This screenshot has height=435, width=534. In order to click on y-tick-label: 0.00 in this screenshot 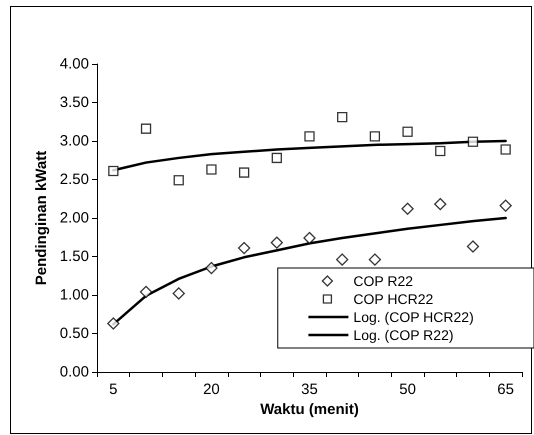, I will do `click(74, 372)`.